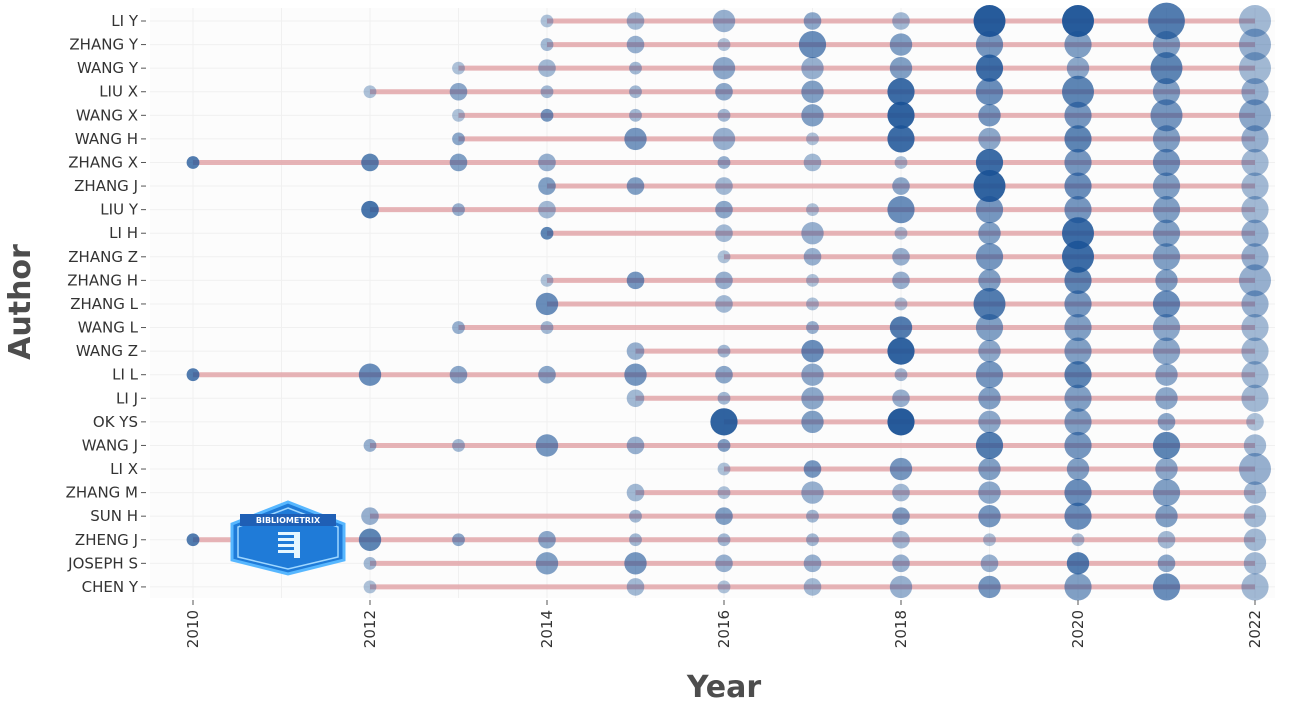 The height and width of the screenshot is (706, 1299). Describe the element at coordinates (724, 687) in the screenshot. I see `x-axis-title: Year` at that location.